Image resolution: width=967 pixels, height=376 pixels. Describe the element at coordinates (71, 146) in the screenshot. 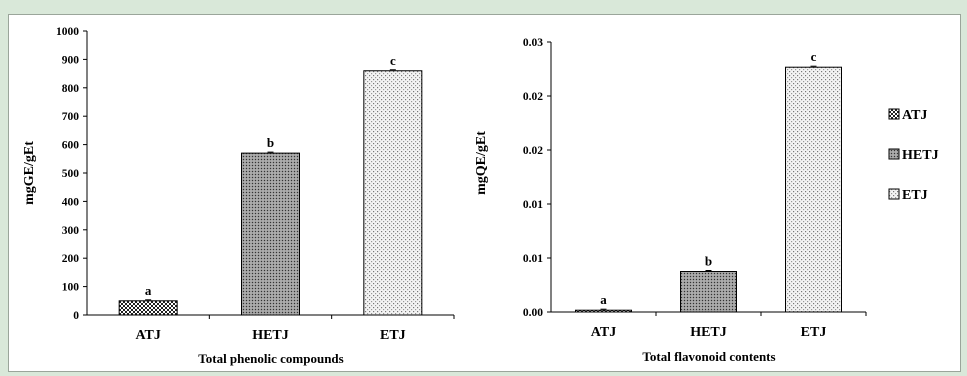

I see `y-tick-label: 600` at that location.